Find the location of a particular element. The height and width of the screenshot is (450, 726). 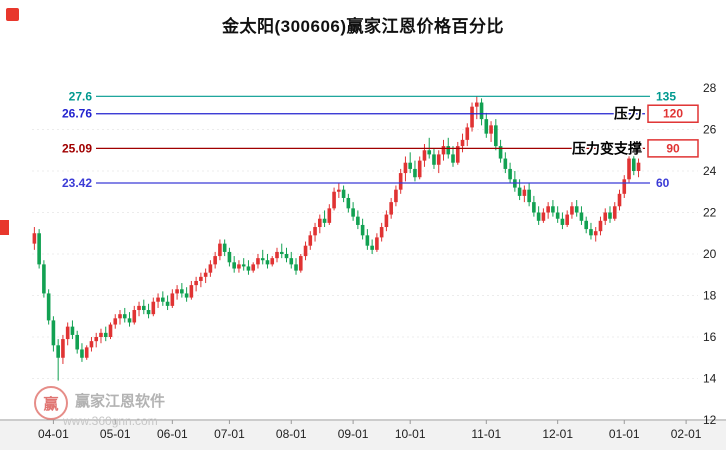

y-axis-label: 12 is located at coordinates (710, 420).